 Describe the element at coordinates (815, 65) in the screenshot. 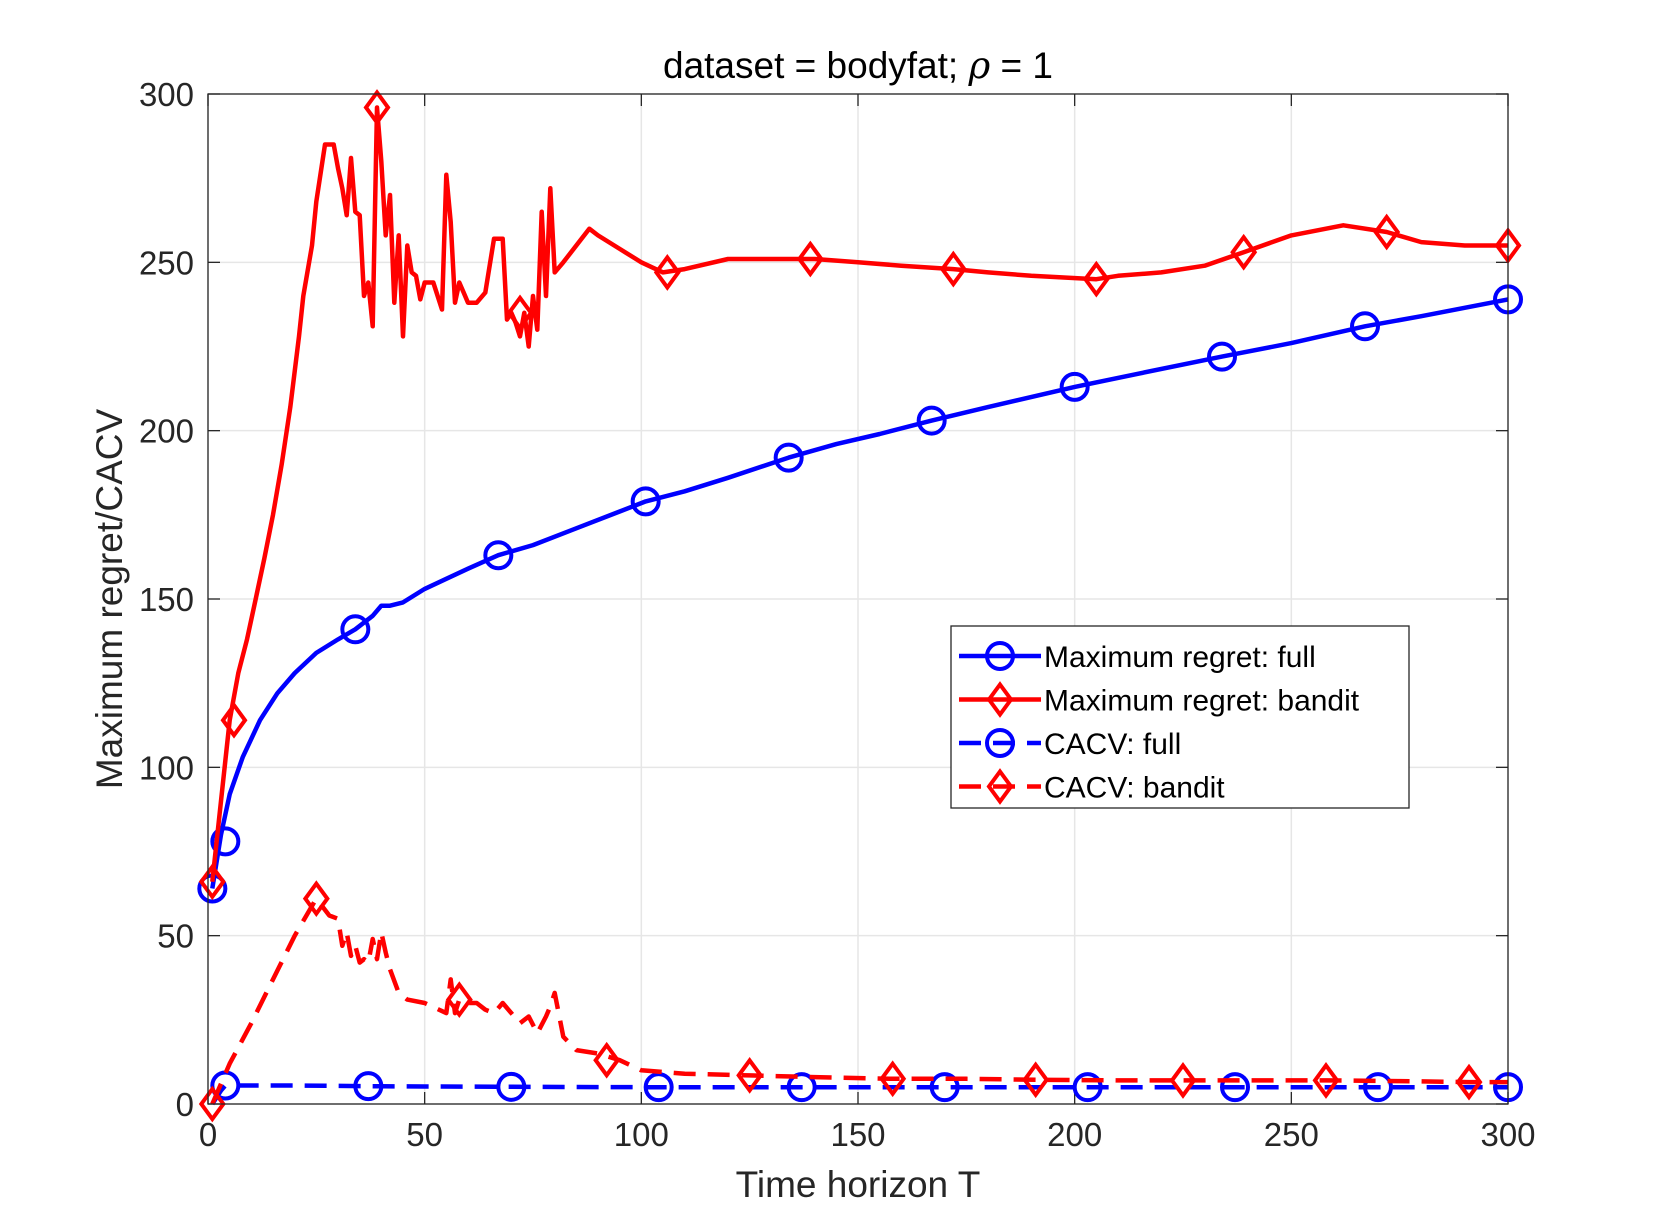

I see `chart-title-prefix: dataset = bodyfat;` at that location.